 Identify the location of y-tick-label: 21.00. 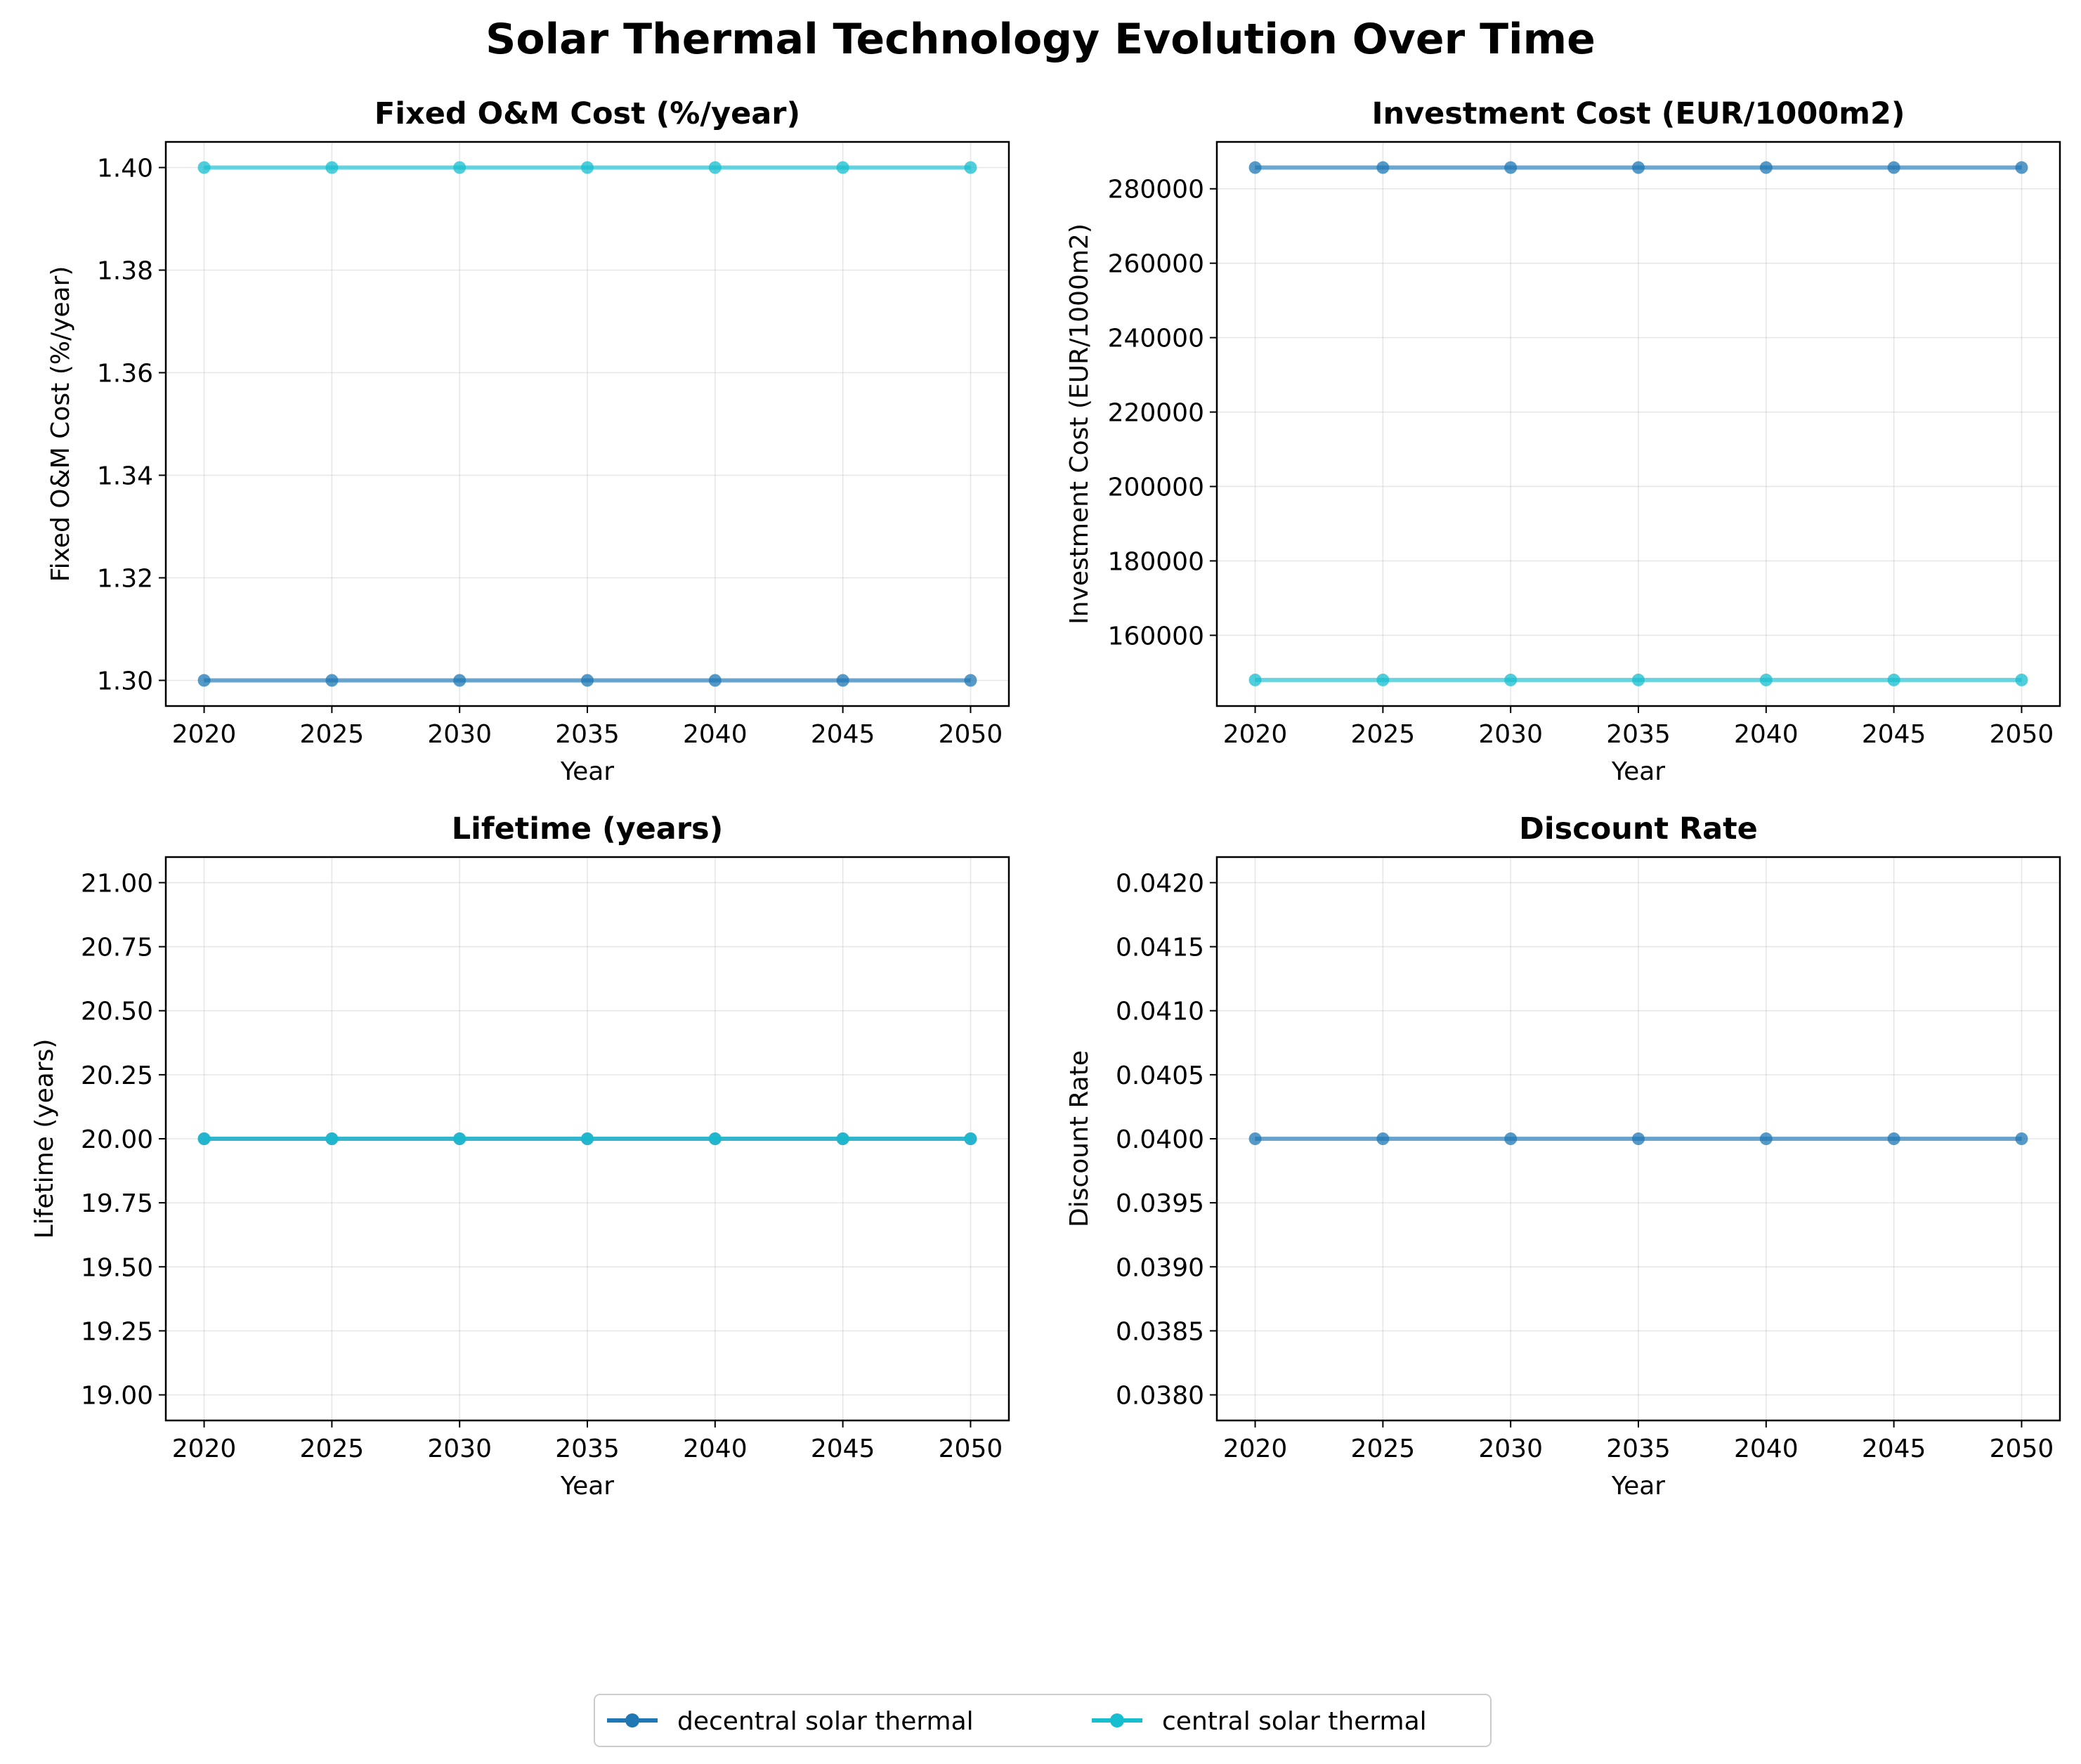
(117, 883).